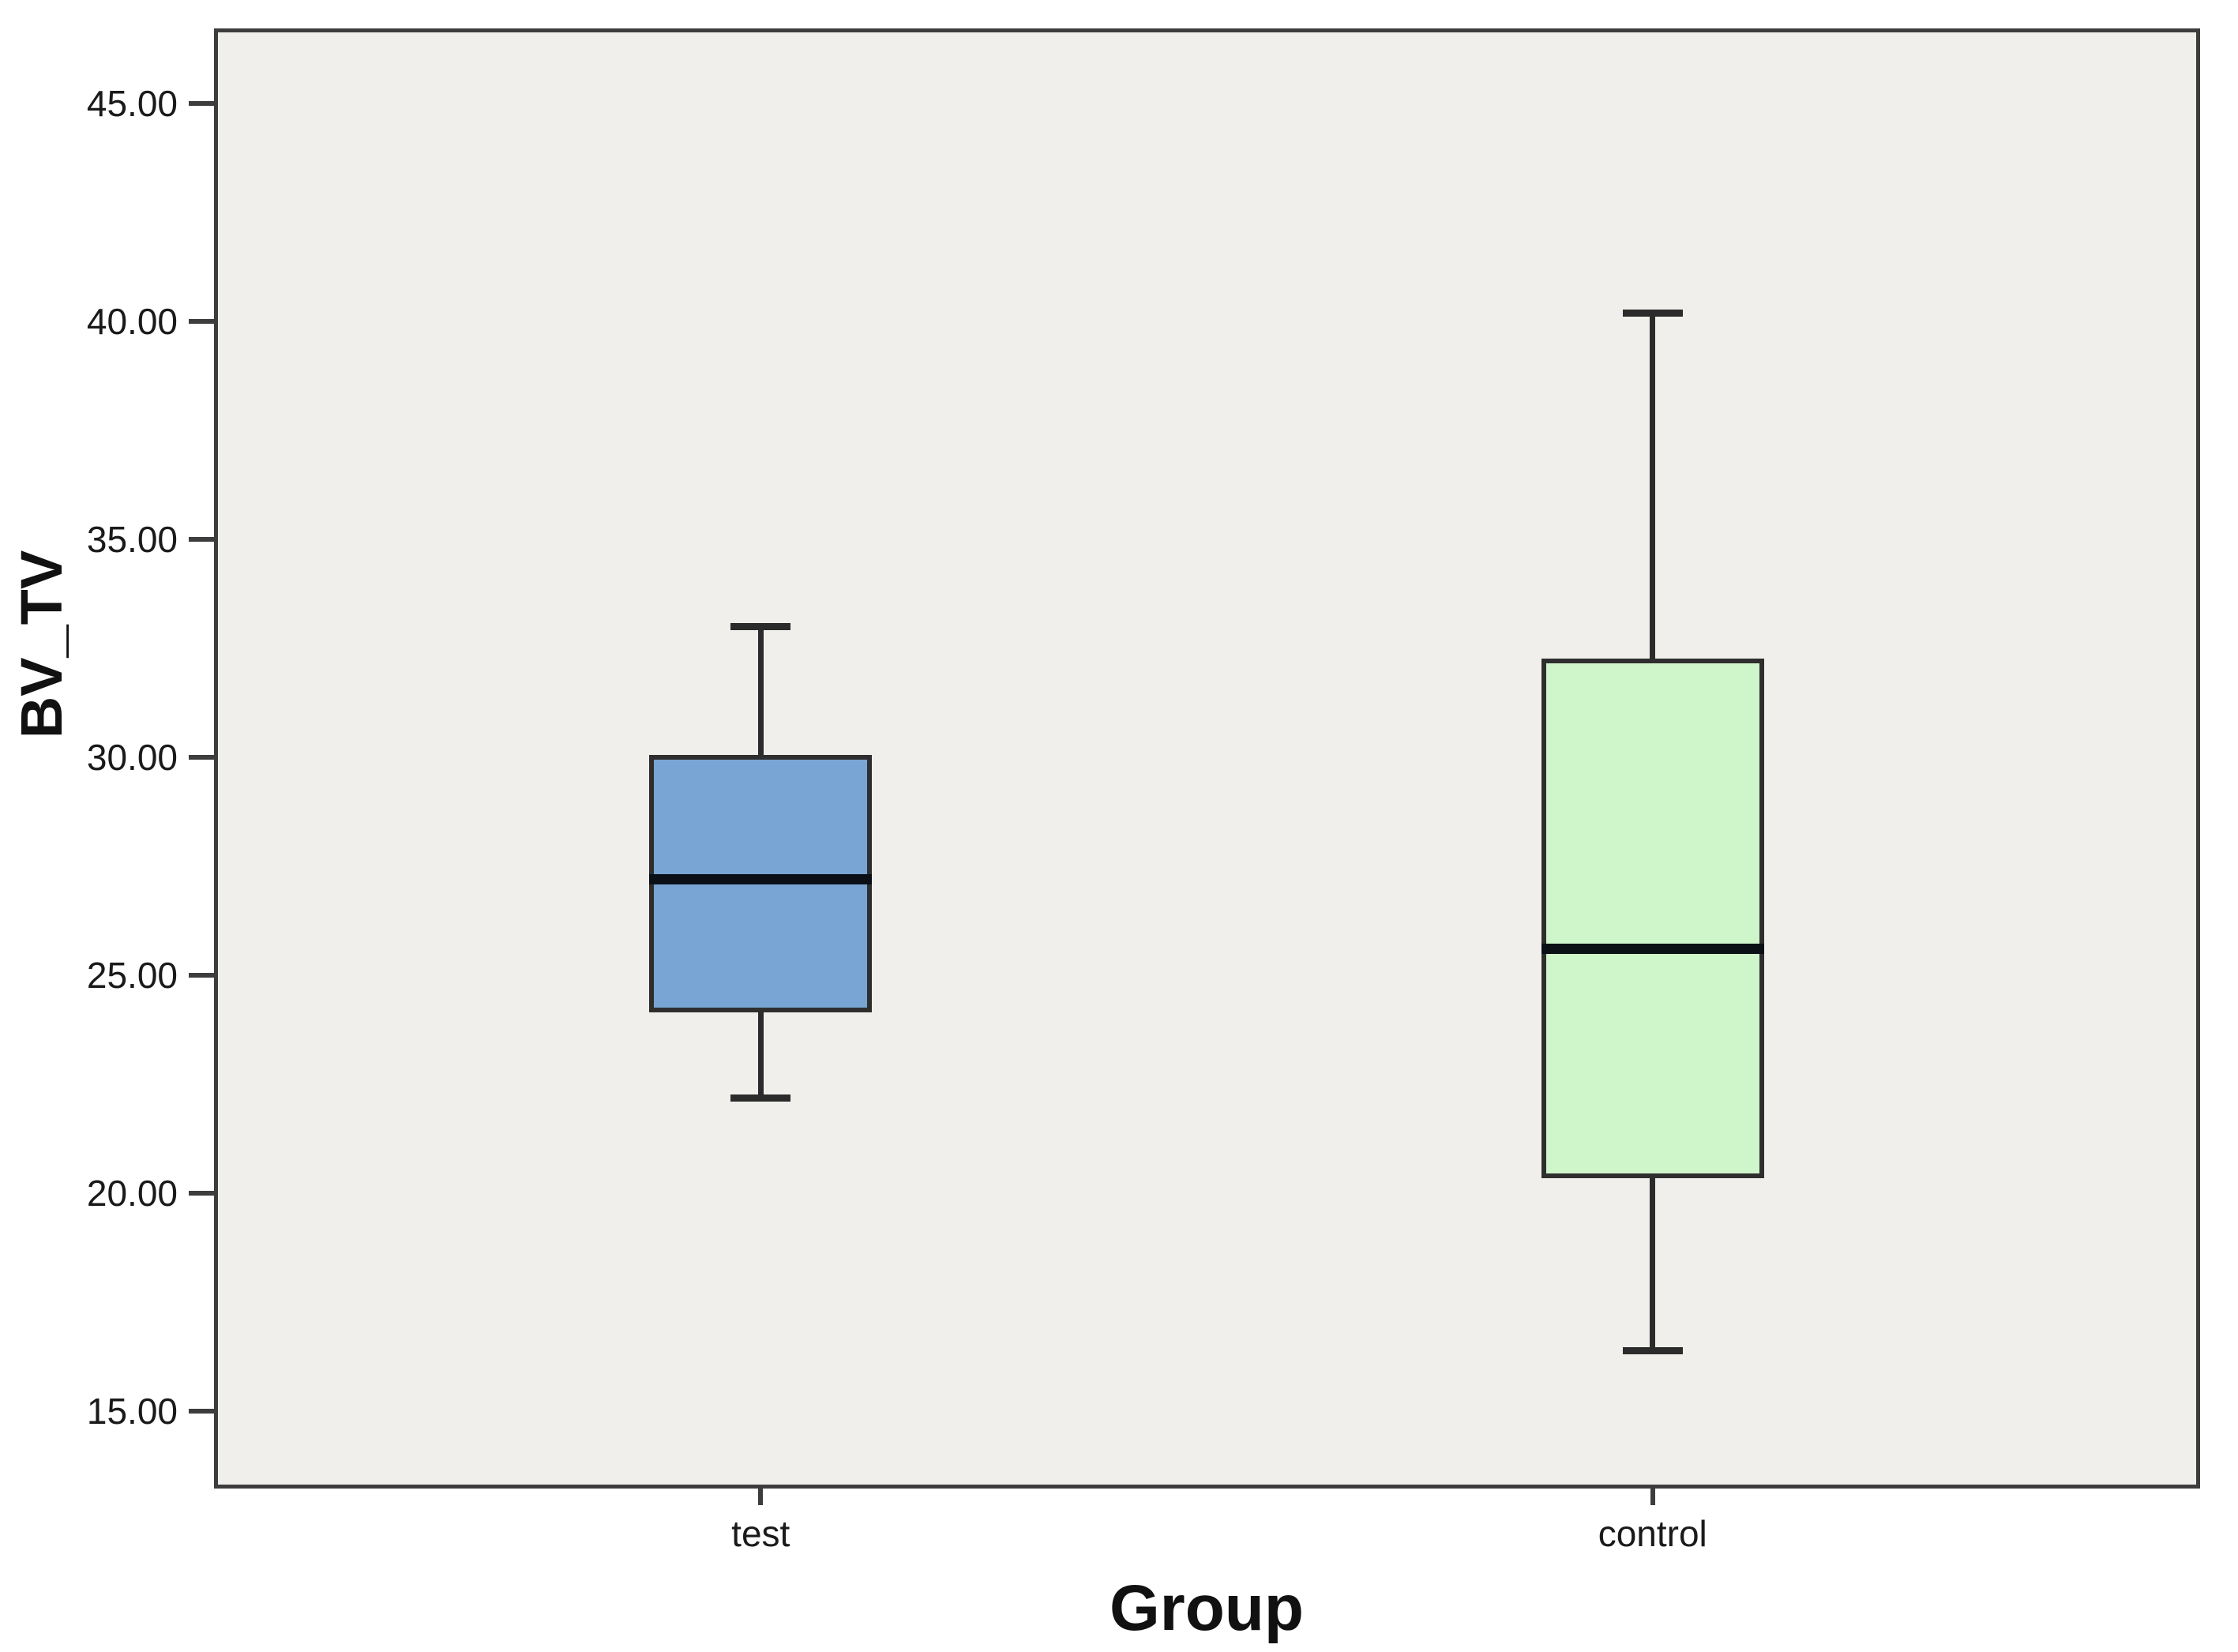 The image size is (2238, 1652). Describe the element at coordinates (132, 1411) in the screenshot. I see `y-tick-label: 15.00` at that location.